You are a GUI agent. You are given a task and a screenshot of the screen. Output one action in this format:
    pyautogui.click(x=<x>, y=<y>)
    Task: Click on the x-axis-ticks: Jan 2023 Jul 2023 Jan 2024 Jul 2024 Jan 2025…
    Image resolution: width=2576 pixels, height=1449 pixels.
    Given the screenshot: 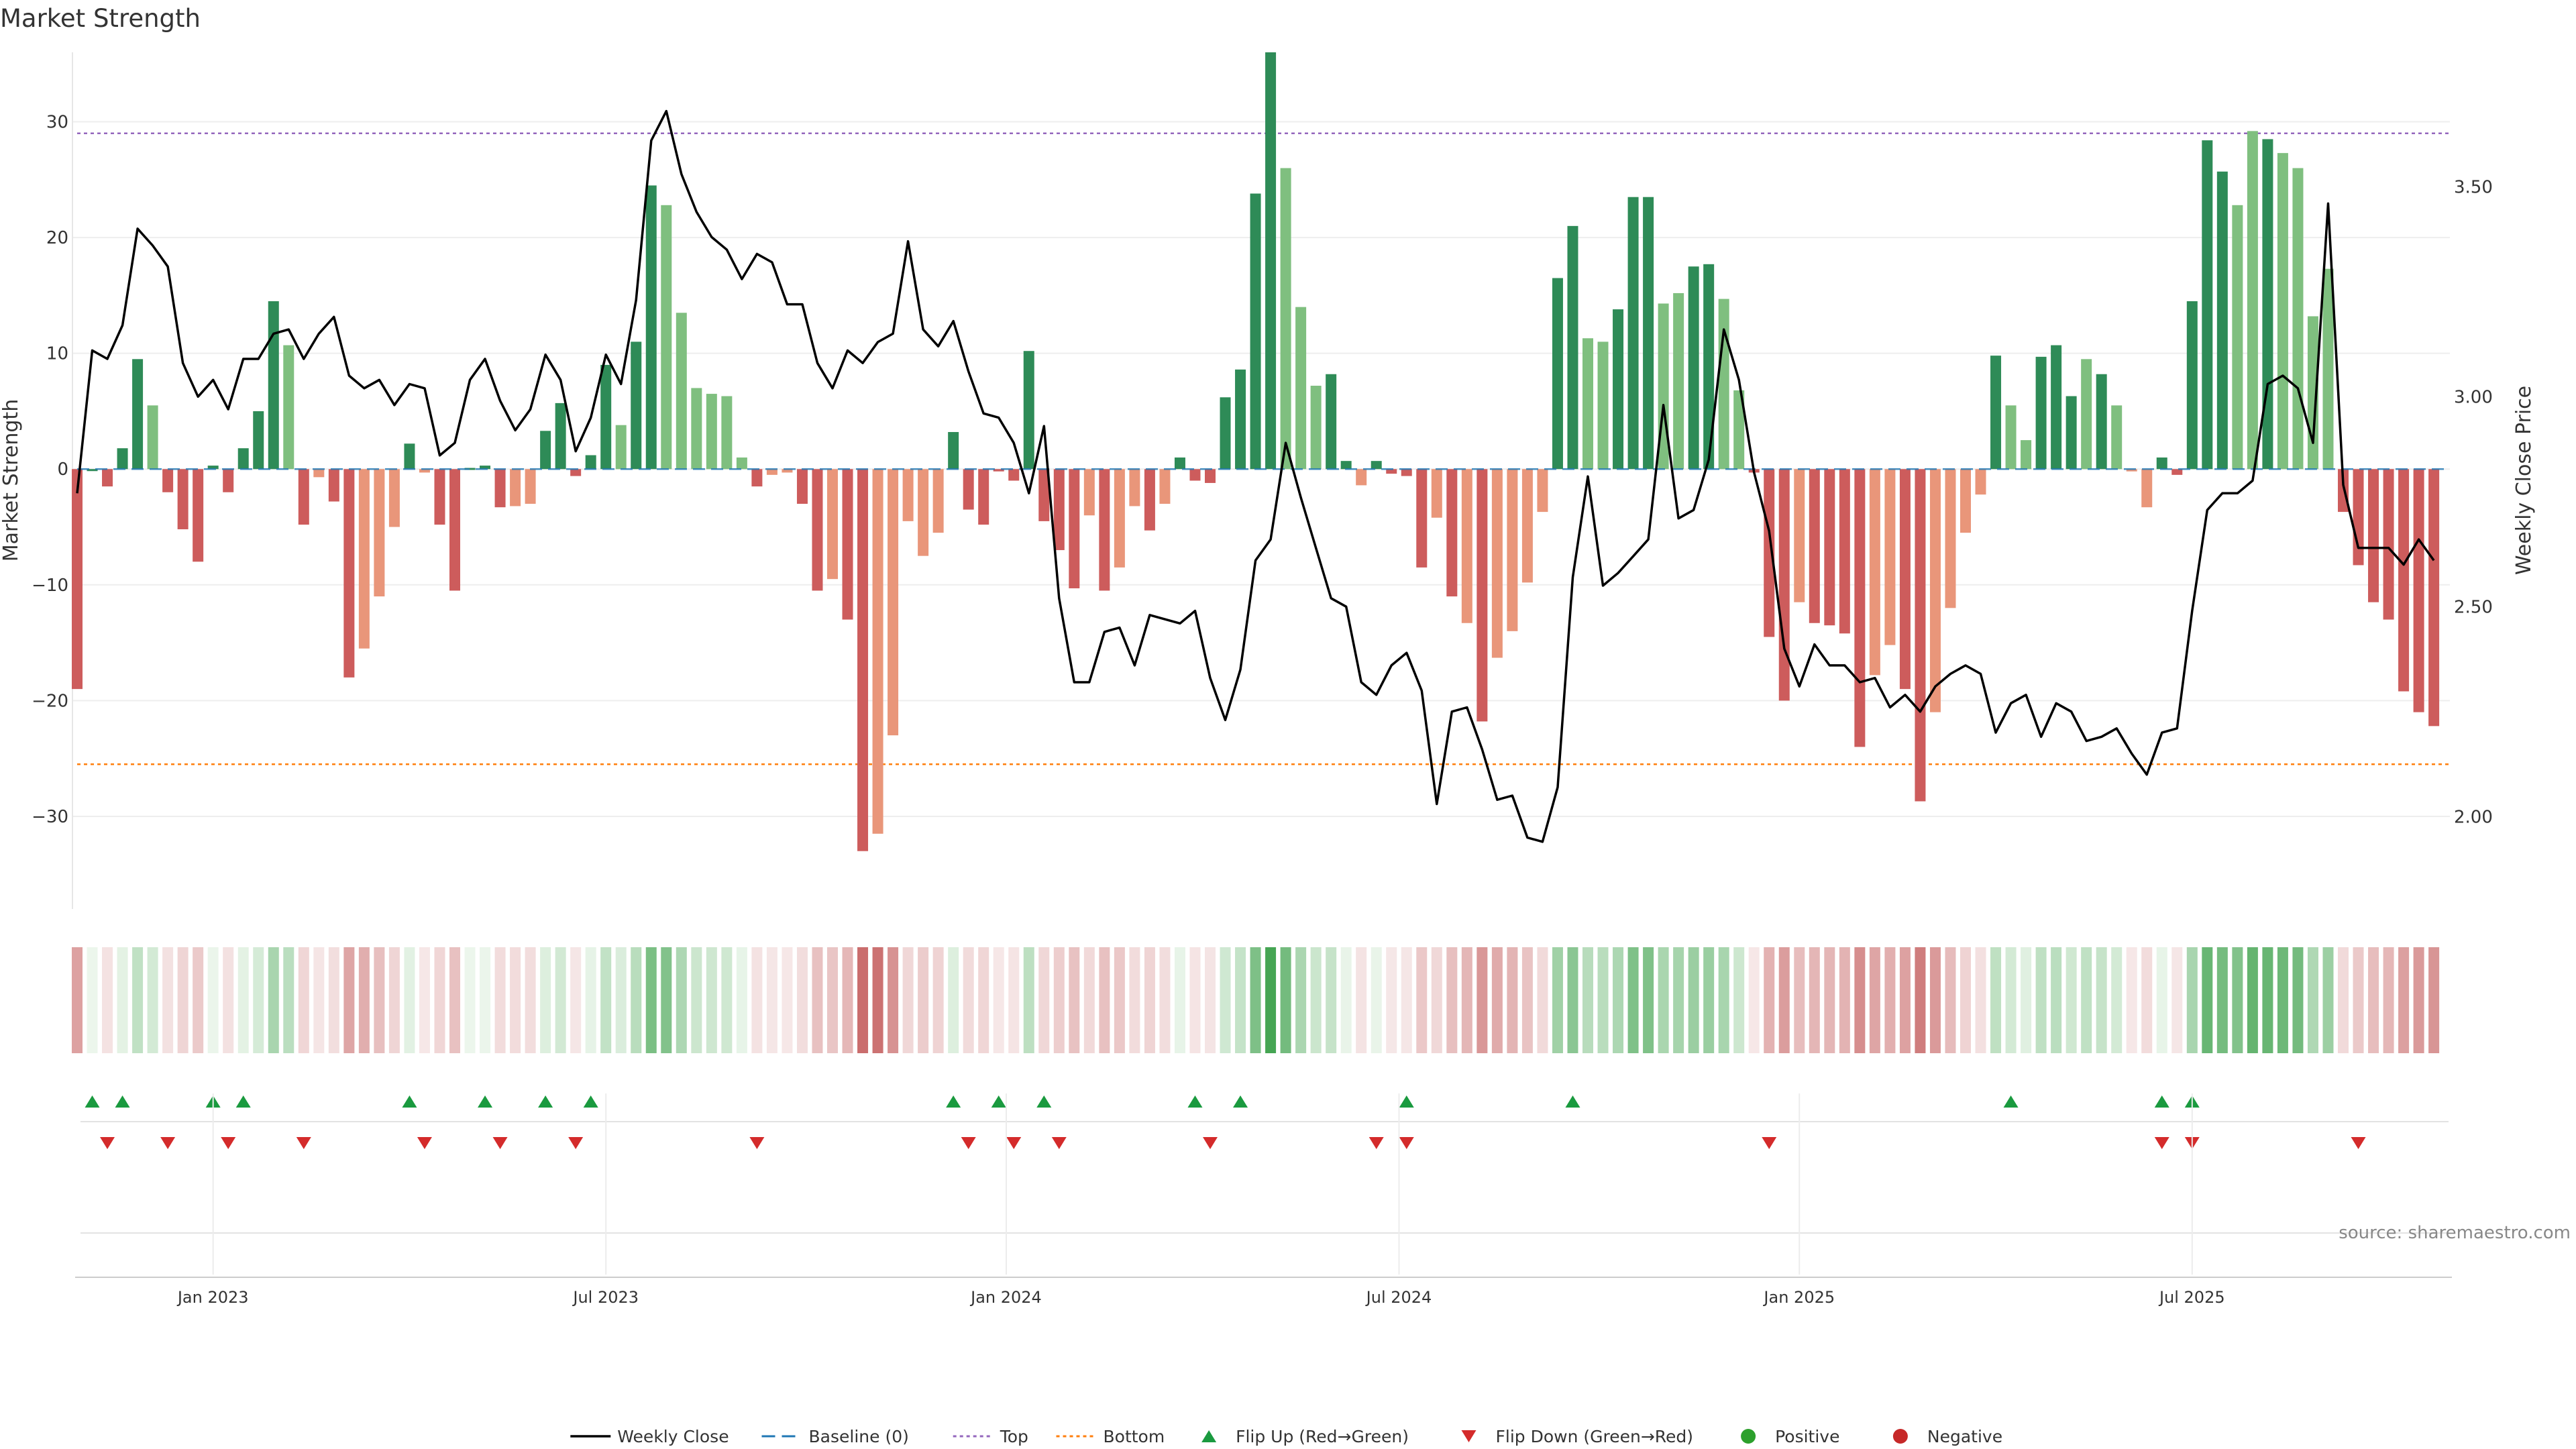 What is the action you would take?
    pyautogui.click(x=1200, y=1200)
    